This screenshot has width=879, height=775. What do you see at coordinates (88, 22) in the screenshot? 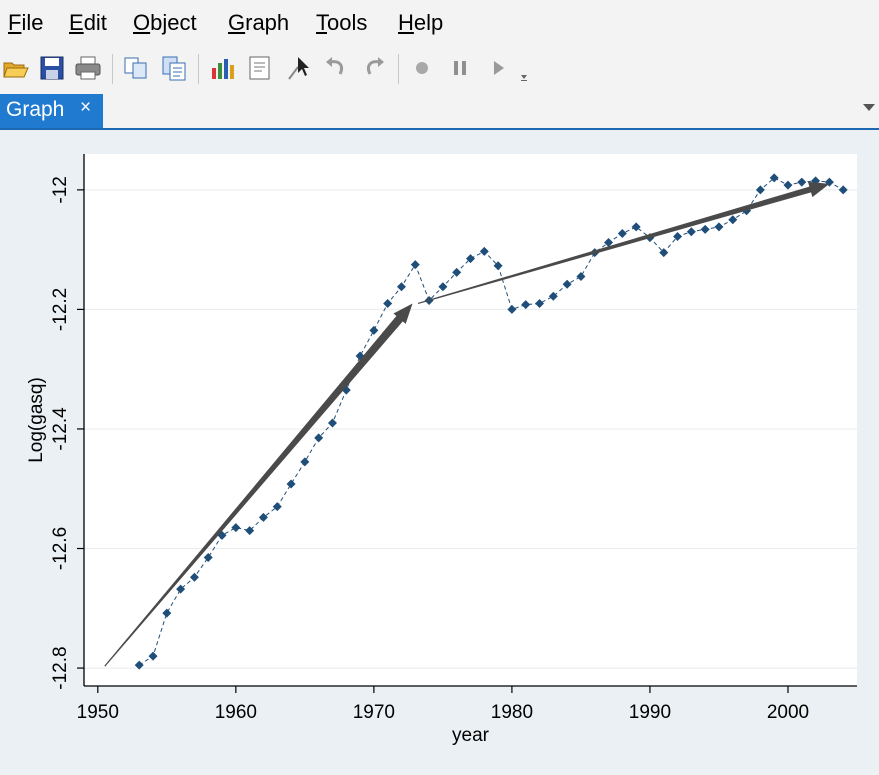
I see `menu-edit: Edit` at bounding box center [88, 22].